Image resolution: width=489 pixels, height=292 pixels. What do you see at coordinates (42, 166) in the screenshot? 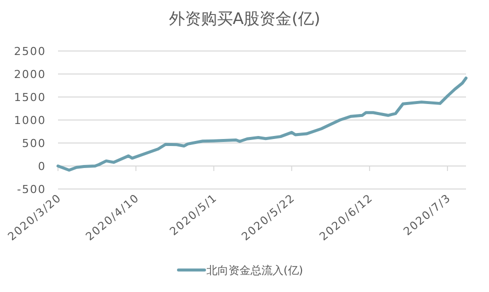
I see `y-tick-label: 0` at bounding box center [42, 166].